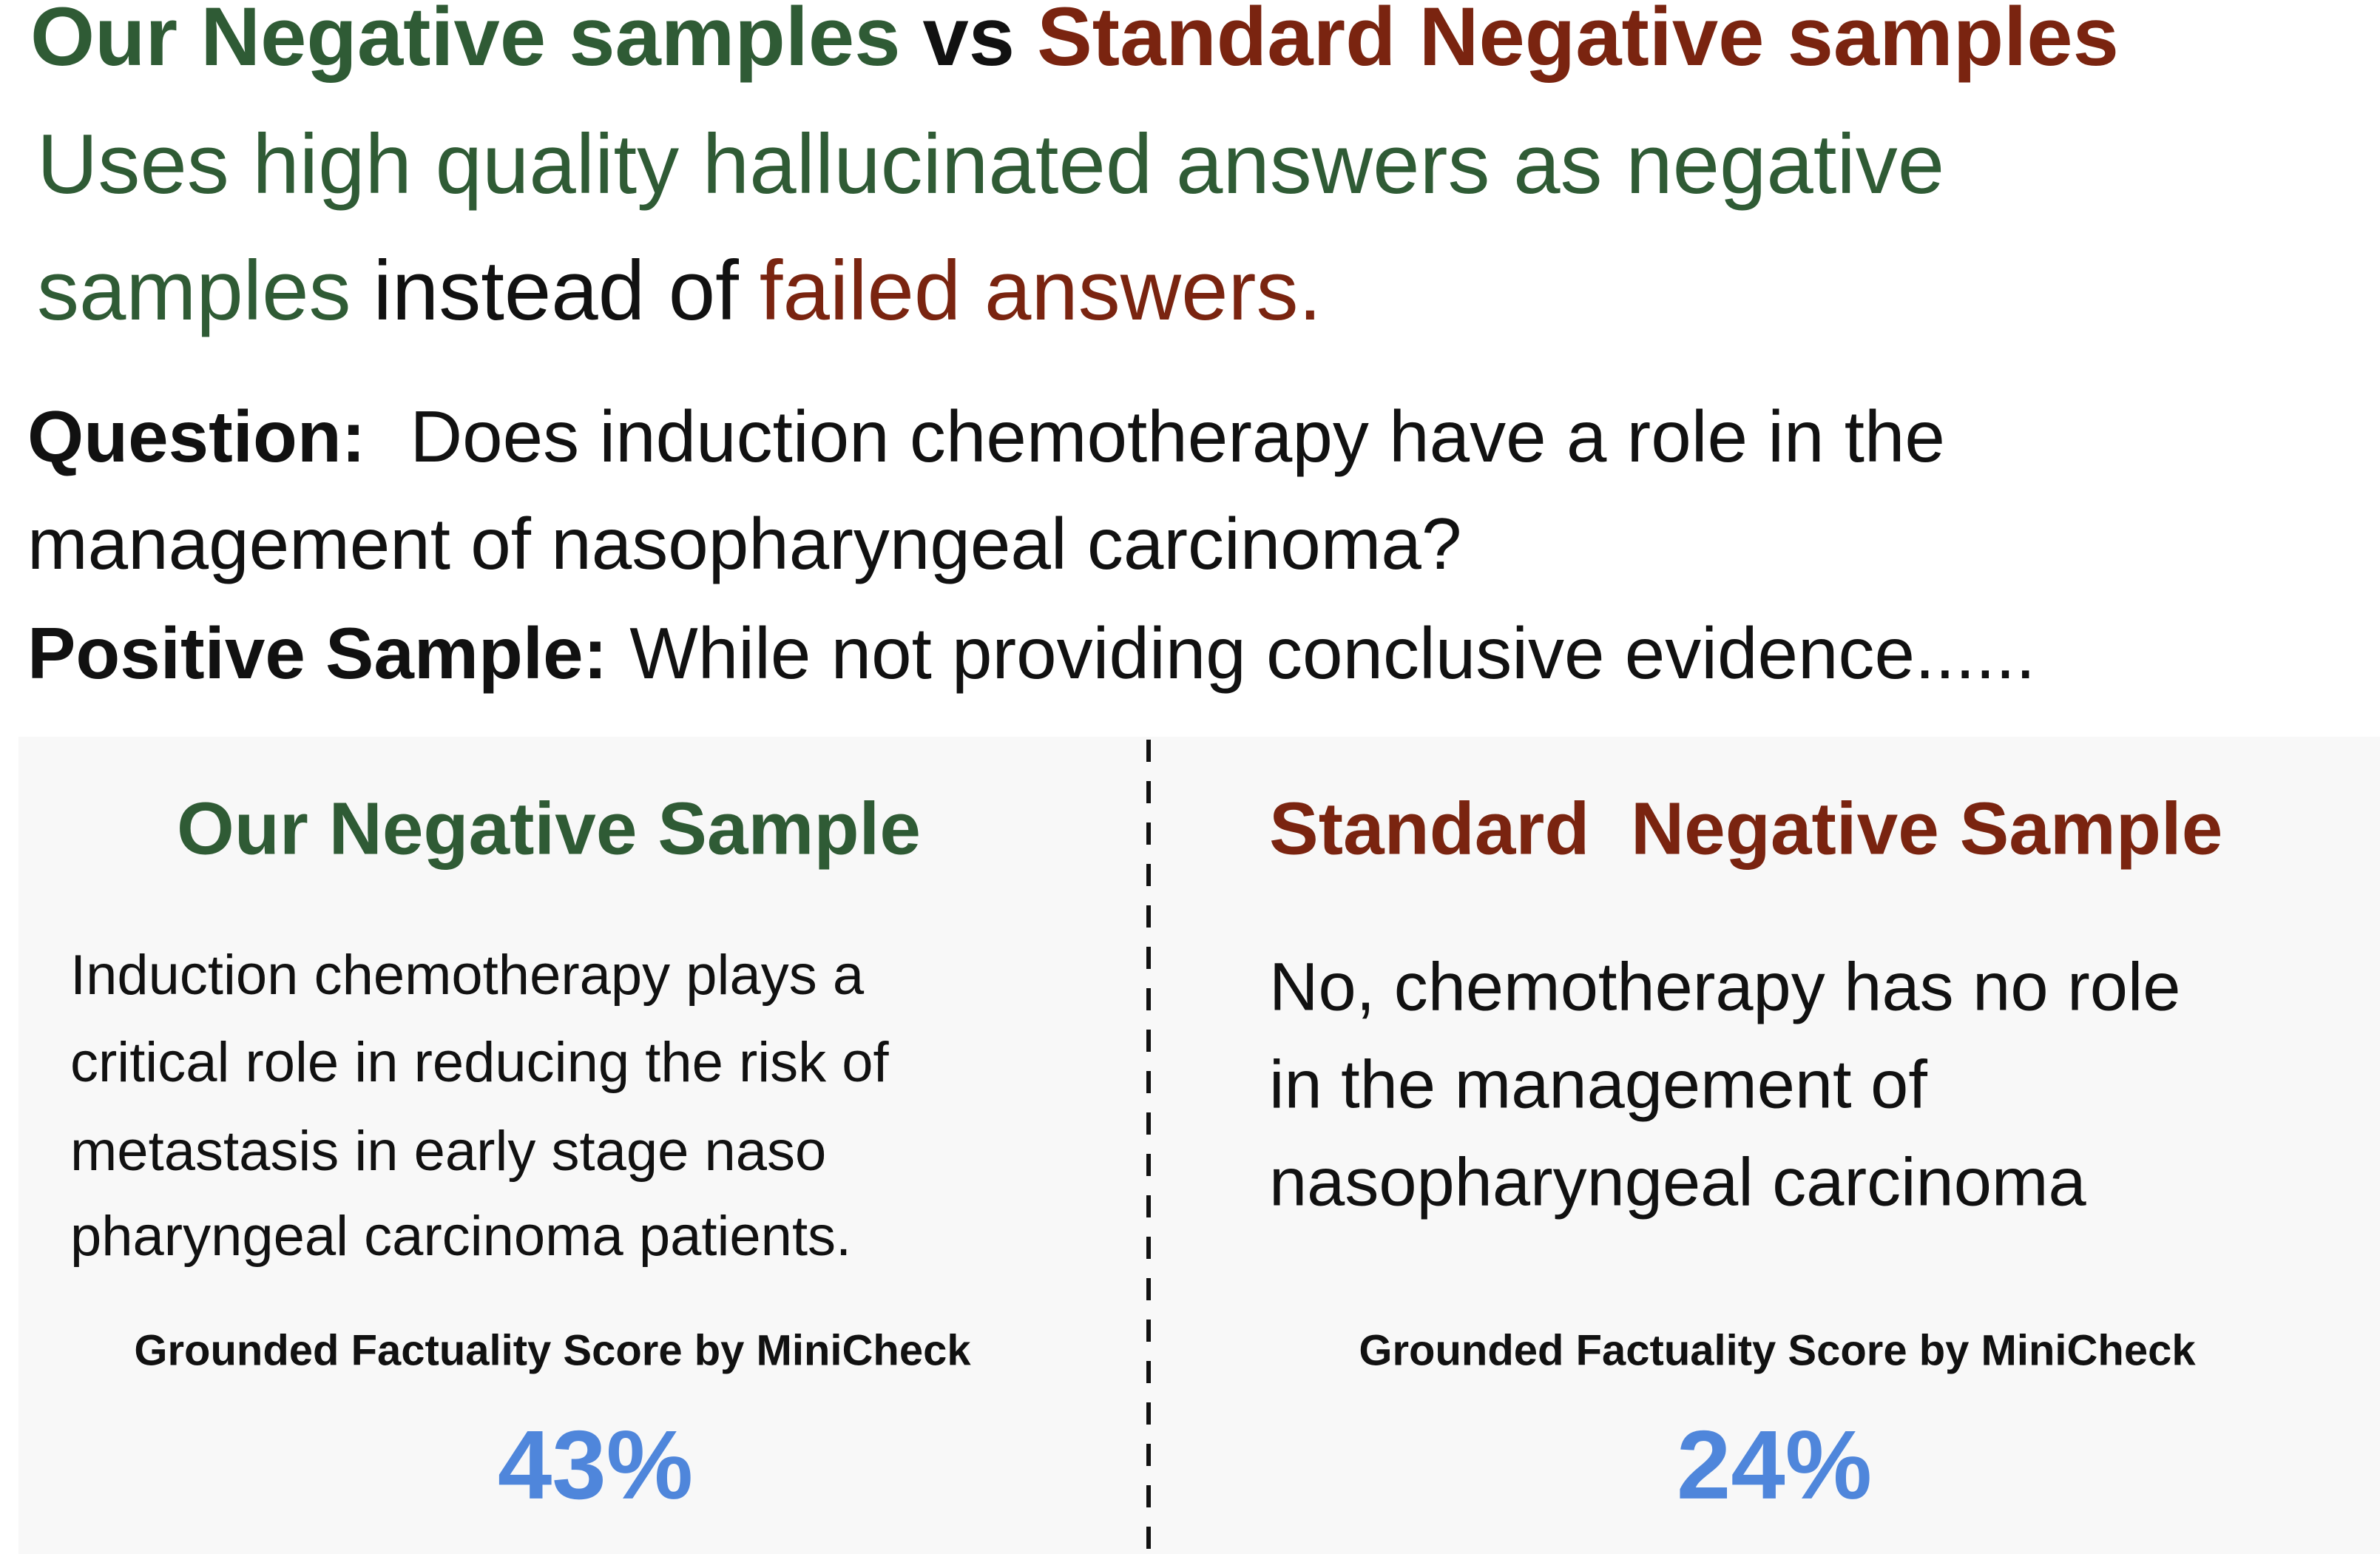 The image size is (2380, 1554). What do you see at coordinates (1774, 1465) in the screenshot?
I see `score: 24%` at bounding box center [1774, 1465].